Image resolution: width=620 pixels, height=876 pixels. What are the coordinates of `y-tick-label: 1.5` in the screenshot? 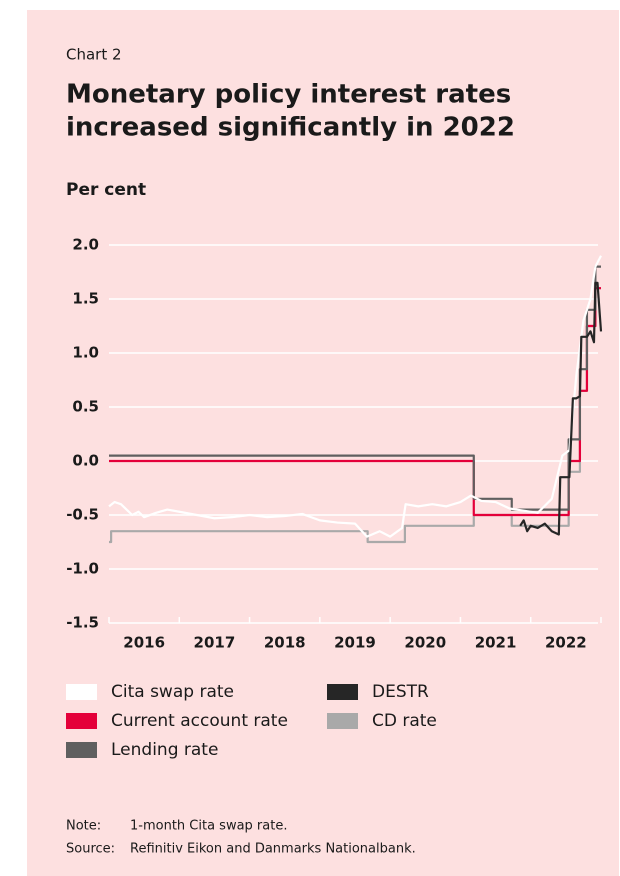 It's located at (85, 299).